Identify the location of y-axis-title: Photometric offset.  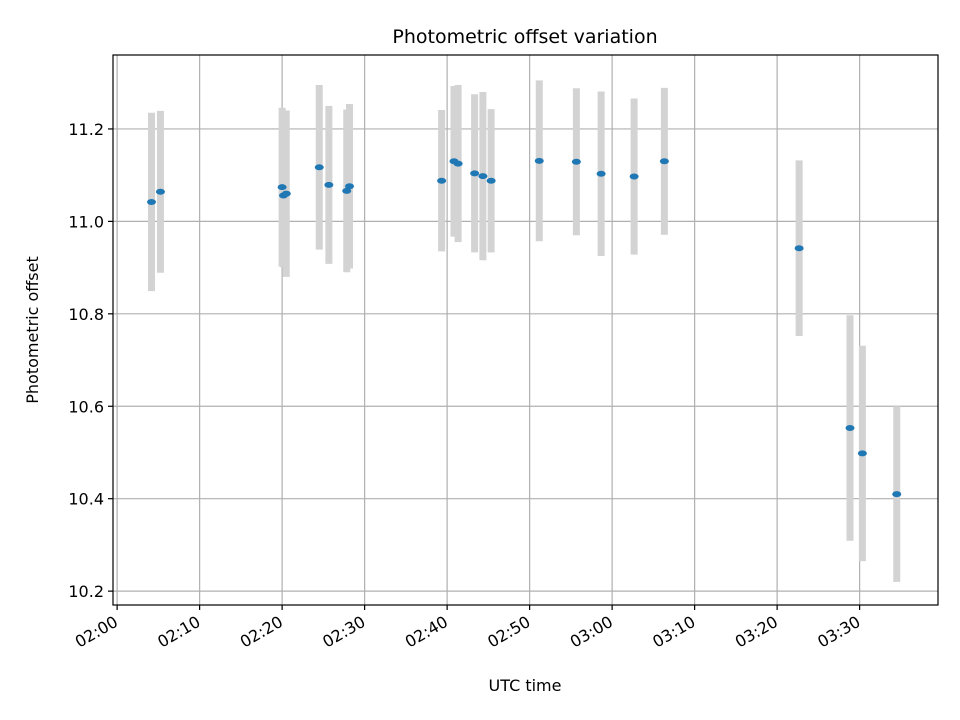
(32, 330).